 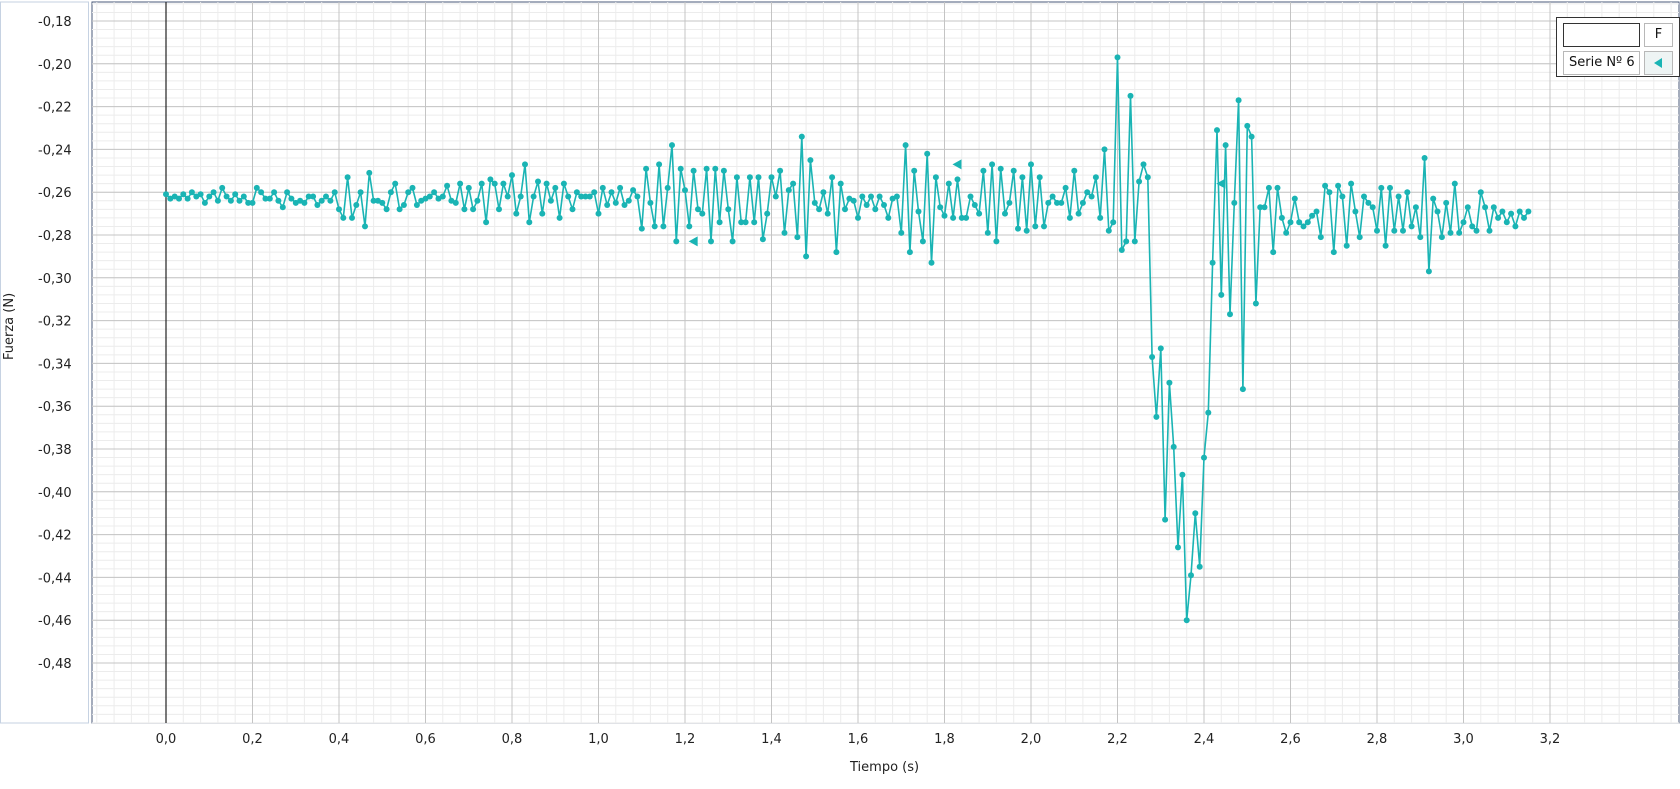 I want to click on legend-f-button: F, so click(x=1658, y=35).